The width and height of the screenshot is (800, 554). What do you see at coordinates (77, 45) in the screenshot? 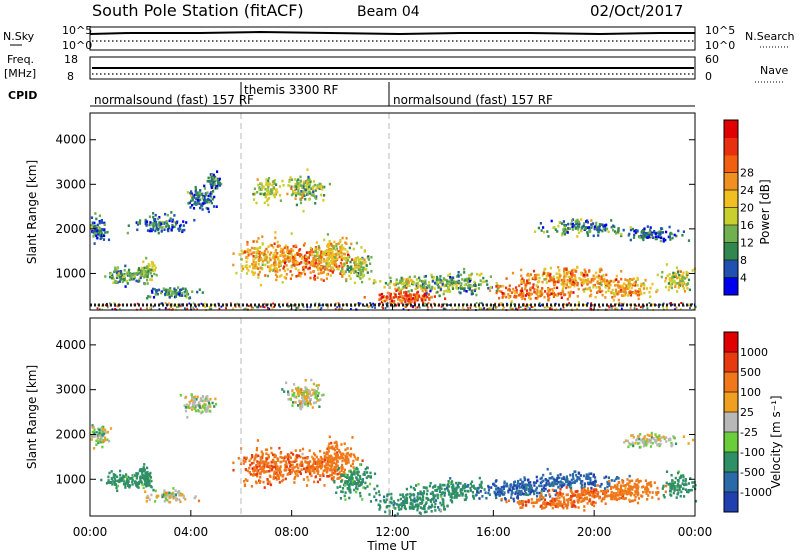
I see `nsky-tick-bottom: 10^0` at bounding box center [77, 45].